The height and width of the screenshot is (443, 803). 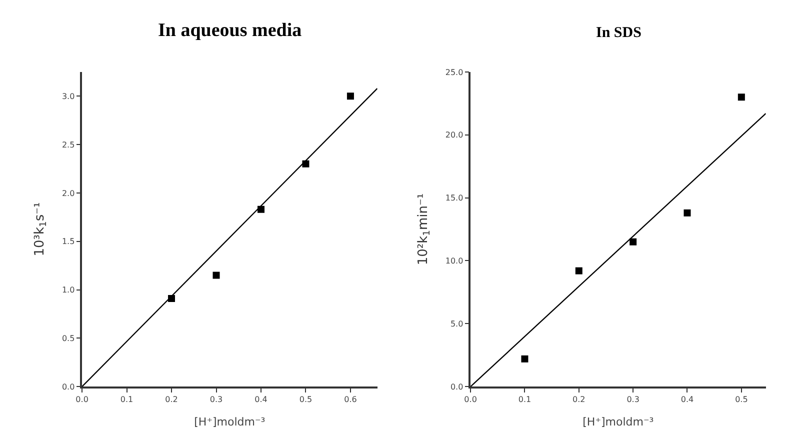 I want to click on y-tick-label: 0.5, so click(x=68, y=338).